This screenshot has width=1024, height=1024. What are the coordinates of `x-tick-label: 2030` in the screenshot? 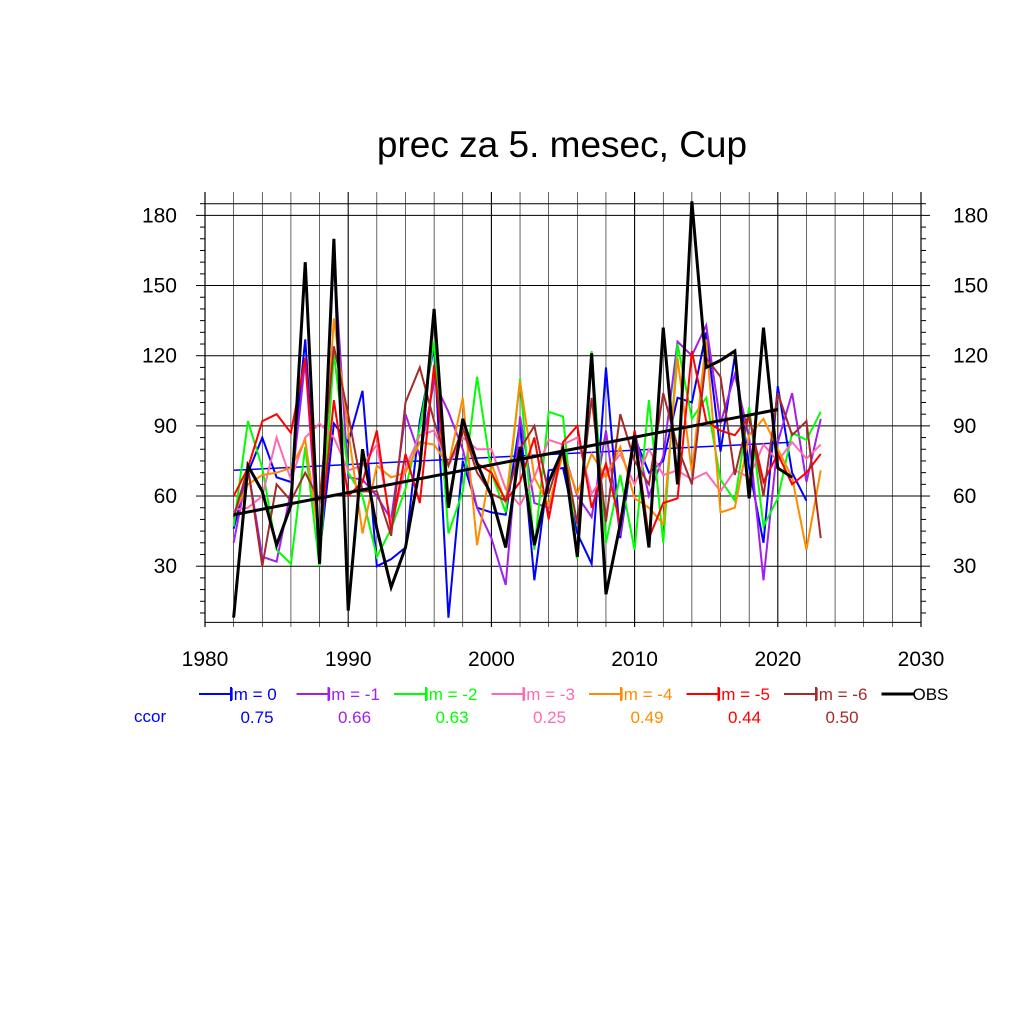 It's located at (921, 659).